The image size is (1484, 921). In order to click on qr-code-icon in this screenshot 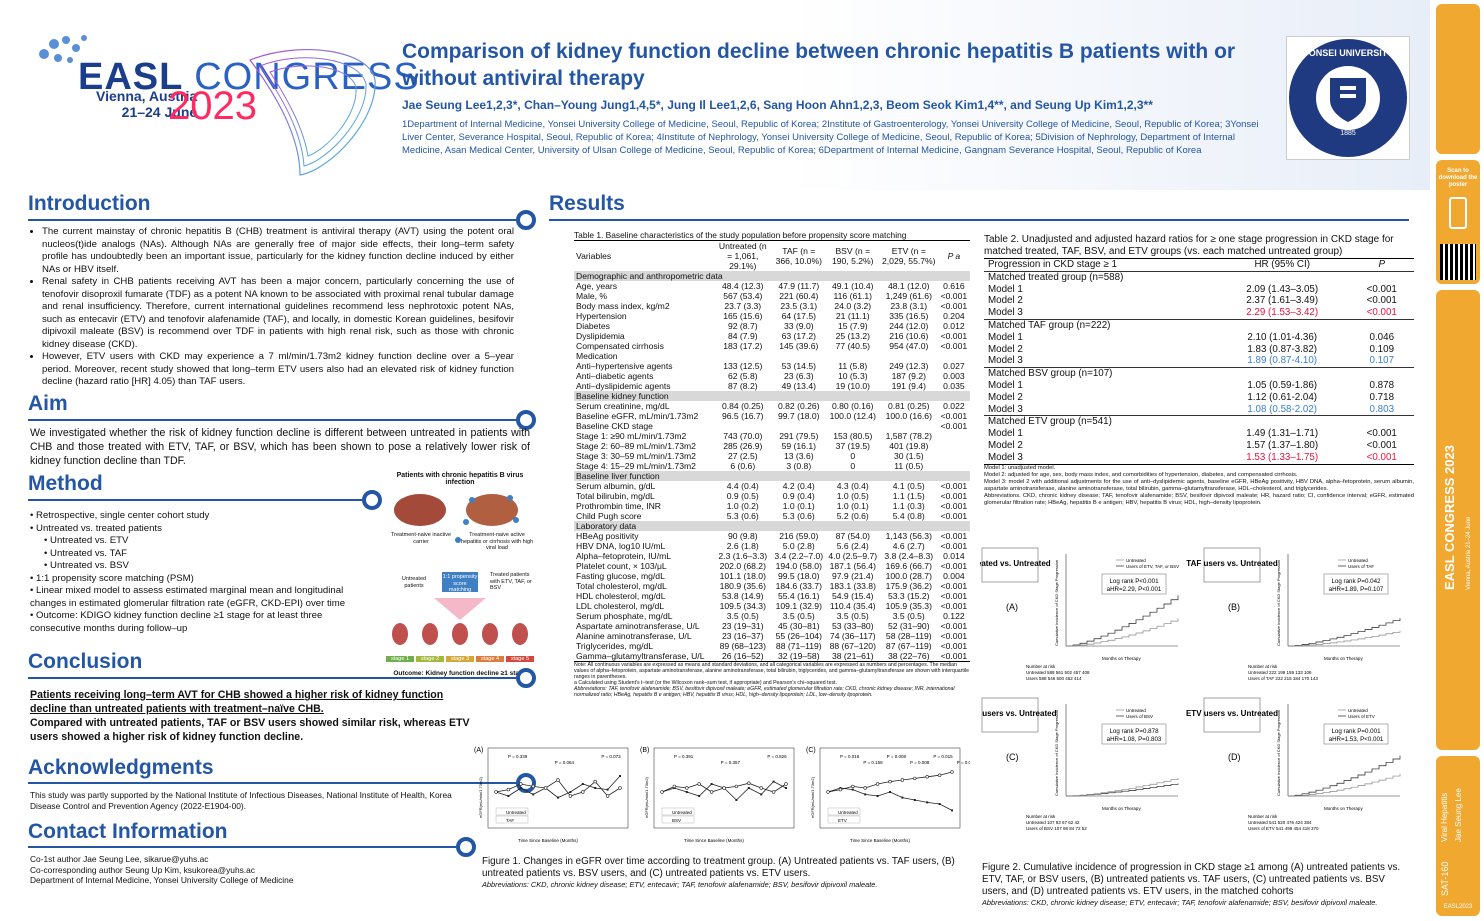, I will do `click(1458, 262)`.